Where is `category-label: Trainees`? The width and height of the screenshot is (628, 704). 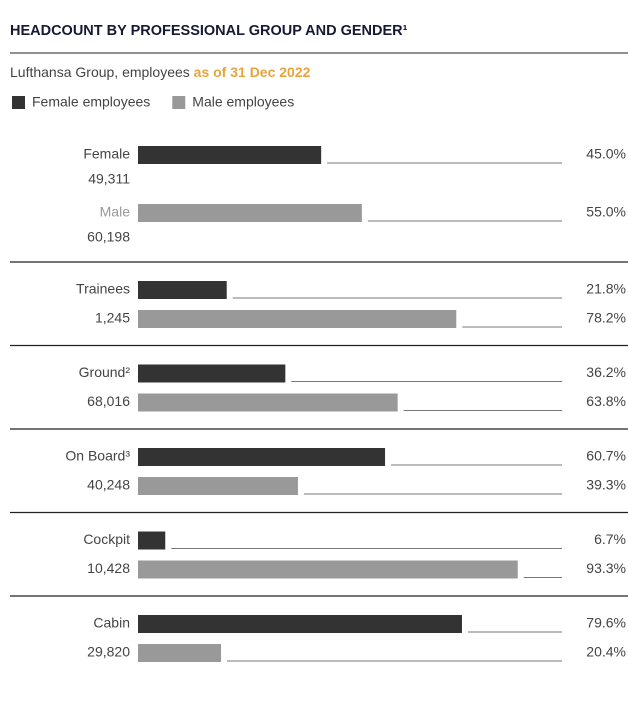
category-label: Trainees is located at coordinates (103, 289).